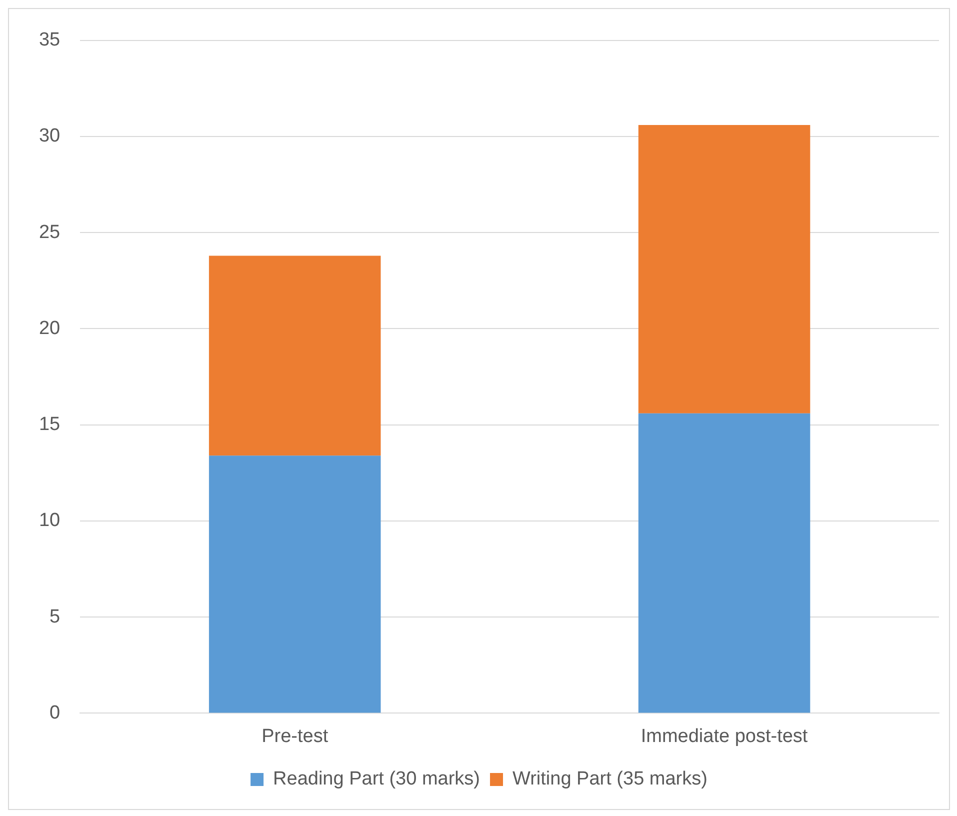 The width and height of the screenshot is (957, 816). I want to click on y-tick-label: 0, so click(55, 713).